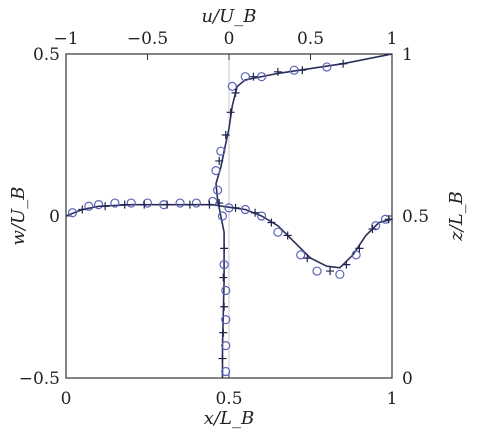 This screenshot has height=434, width=490. What do you see at coordinates (18, 216) in the screenshot?
I see `y-axis-title: w/U_B` at bounding box center [18, 216].